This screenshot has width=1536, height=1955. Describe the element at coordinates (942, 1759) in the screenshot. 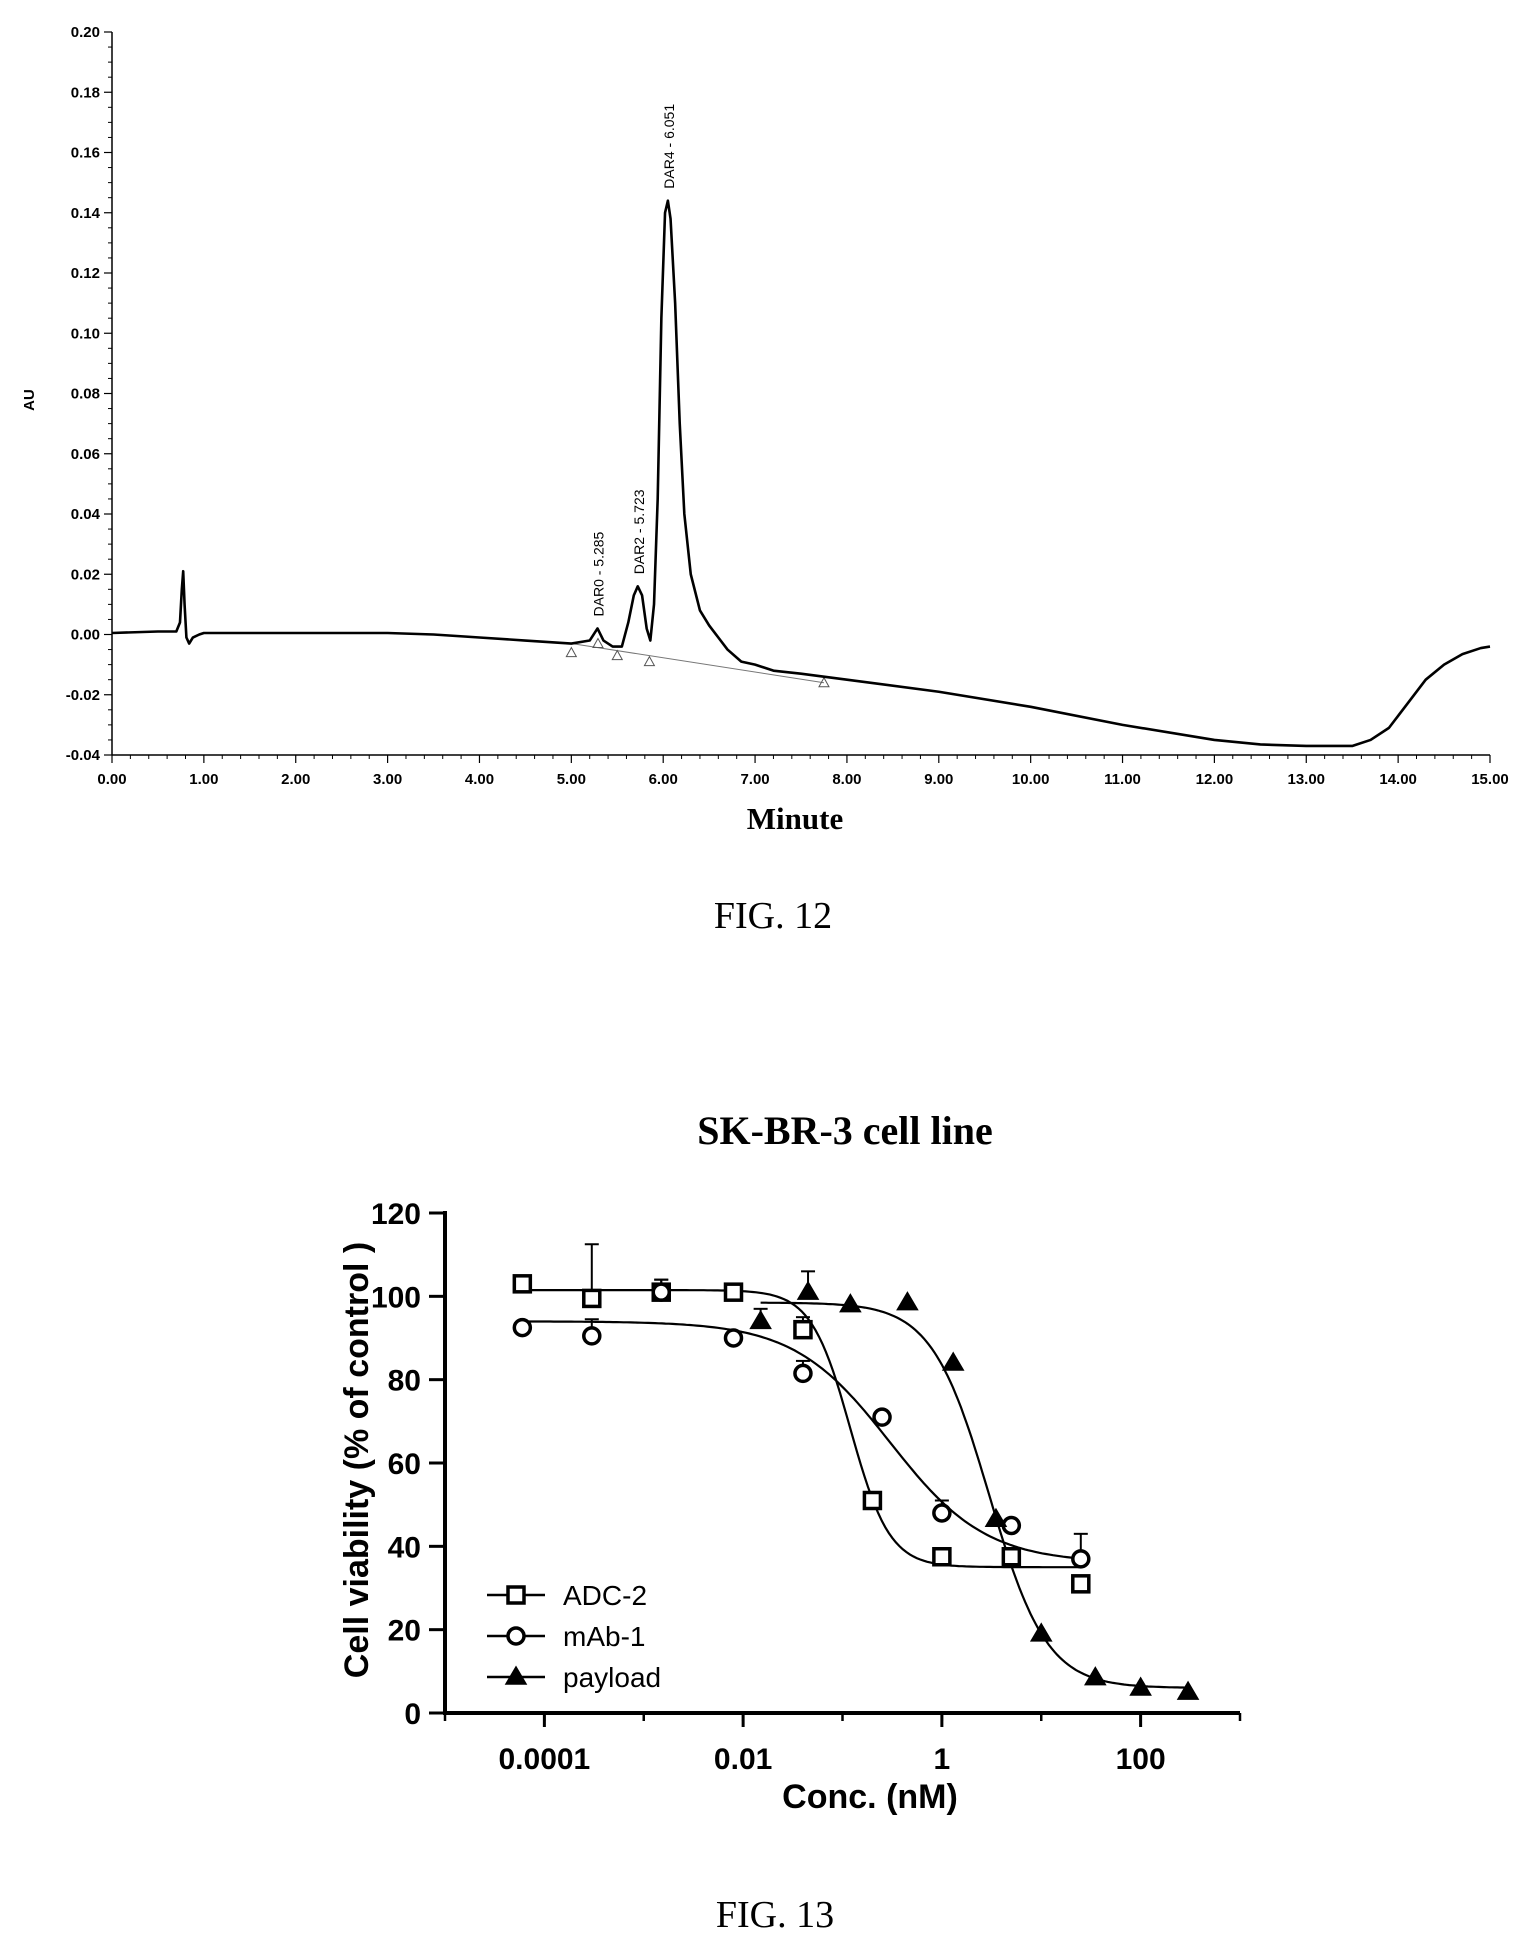

I see `x-tick-label: 1` at that location.